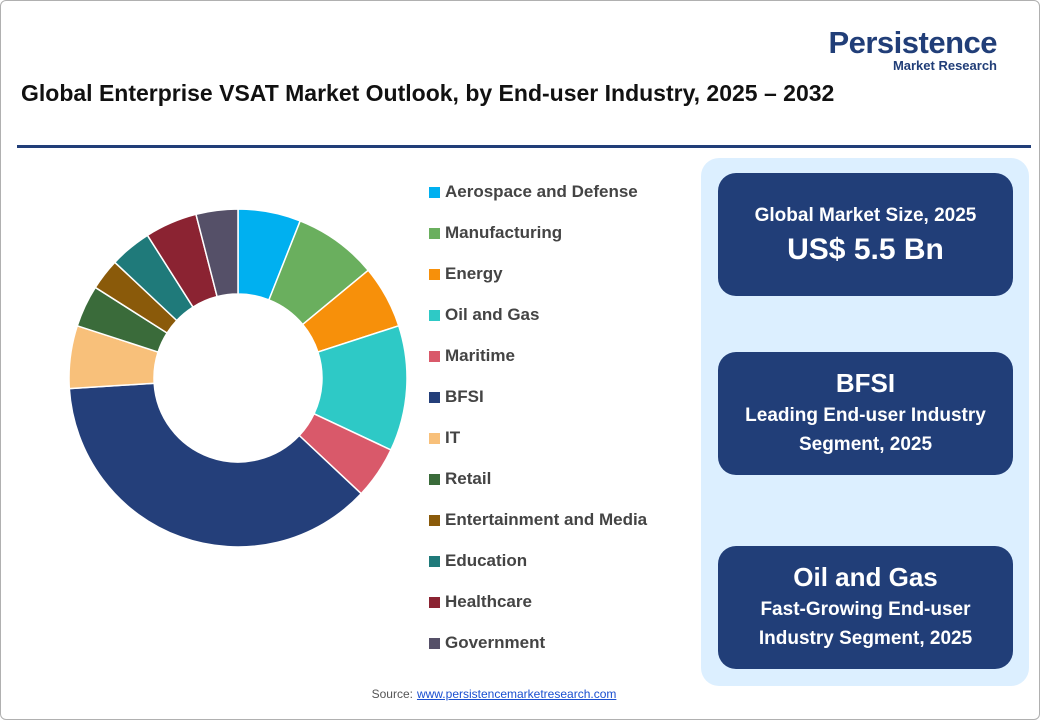 The height and width of the screenshot is (720, 1040). Describe the element at coordinates (865, 577) in the screenshot. I see `summary-label: Oil and Gas` at that location.